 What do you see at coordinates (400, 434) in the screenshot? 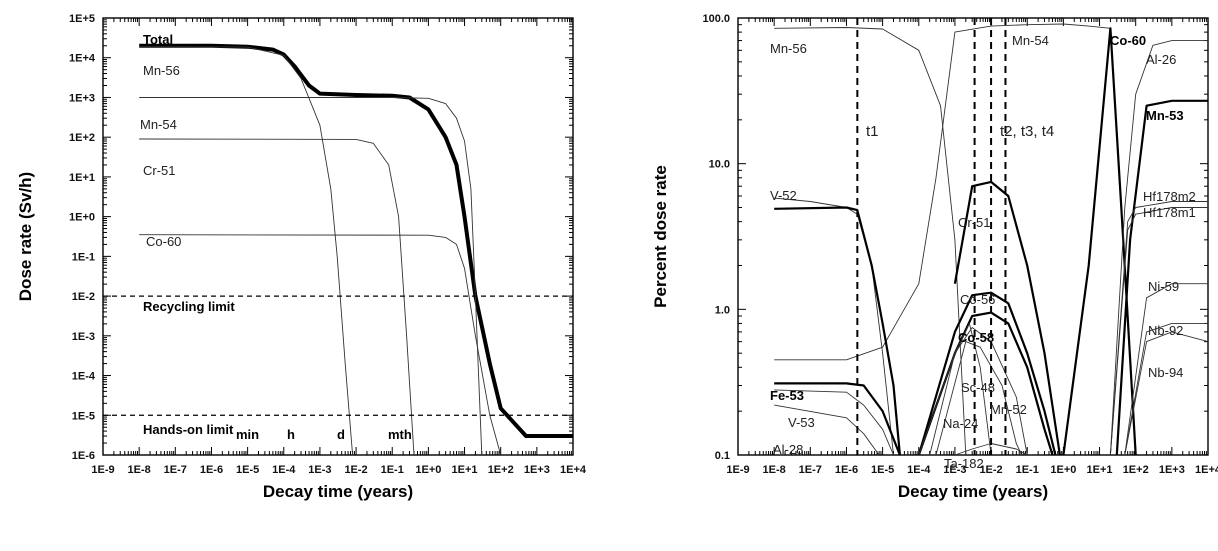
I see `series-annotation: mth` at bounding box center [400, 434].